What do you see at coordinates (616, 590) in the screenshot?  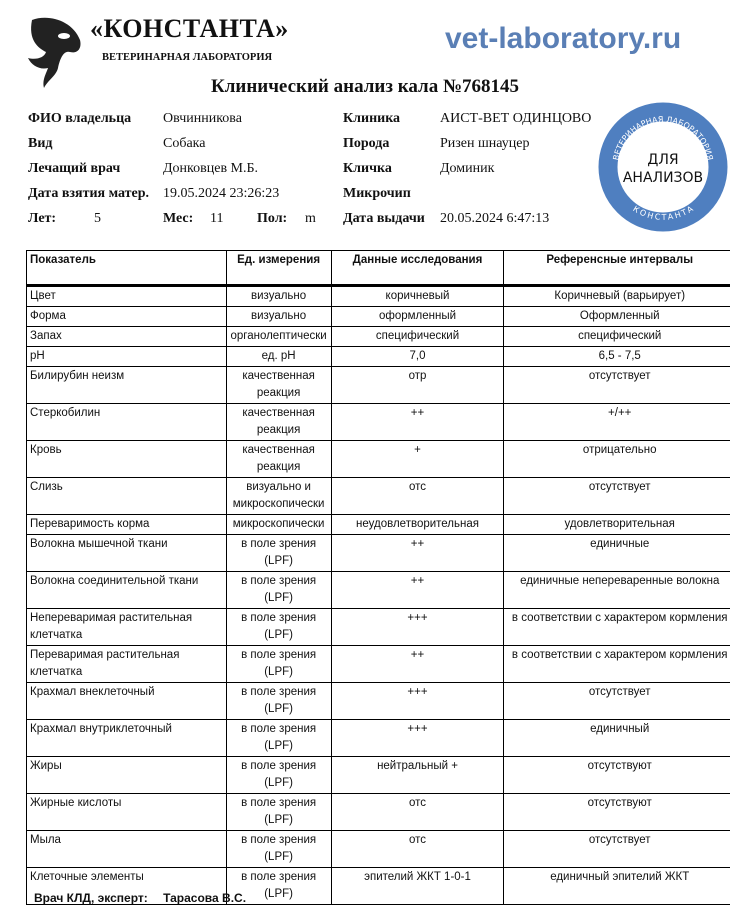 I see `cell-reference: единичные непереваренные волокна` at bounding box center [616, 590].